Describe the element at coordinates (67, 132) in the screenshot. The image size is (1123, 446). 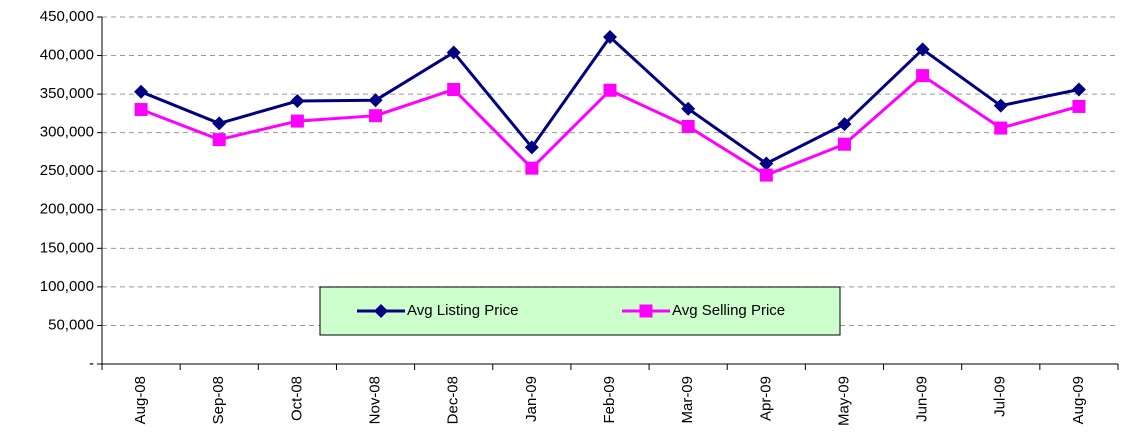
I see `y-tick-label: 300,000` at that location.